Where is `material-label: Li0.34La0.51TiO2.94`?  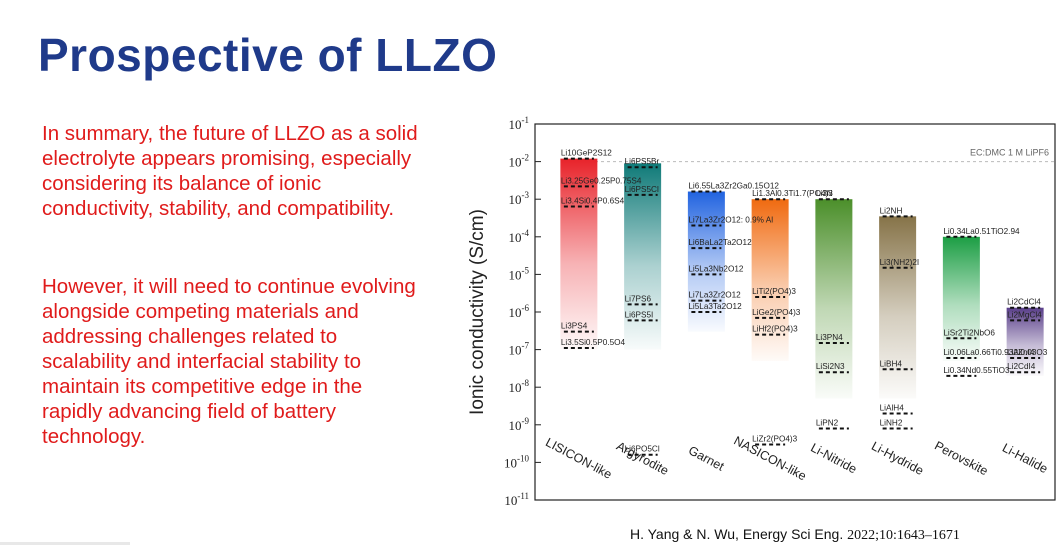
material-label: Li0.34La0.51TiO2.94 is located at coordinates (981, 231).